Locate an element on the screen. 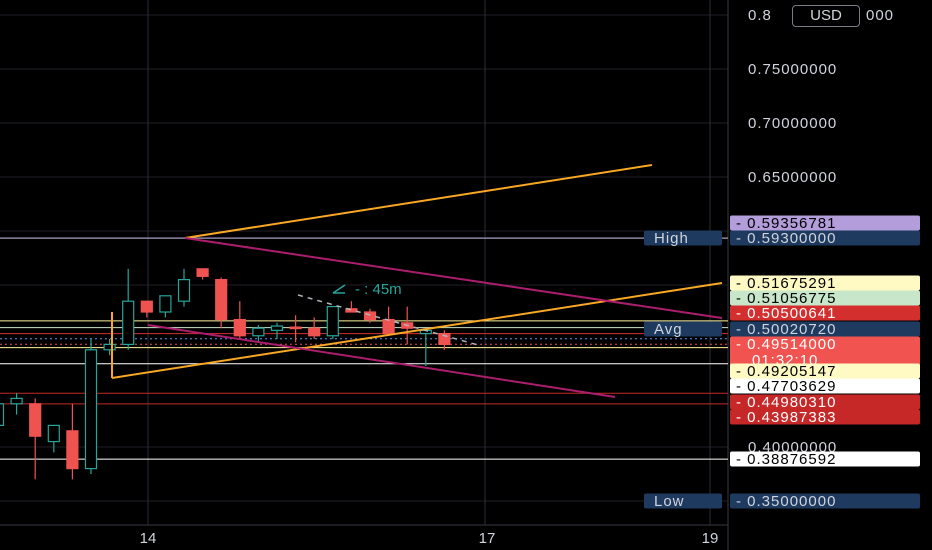 Image resolution: width=932 pixels, height=550 pixels. price-tag-value: - 0.43987383 is located at coordinates (786, 417).